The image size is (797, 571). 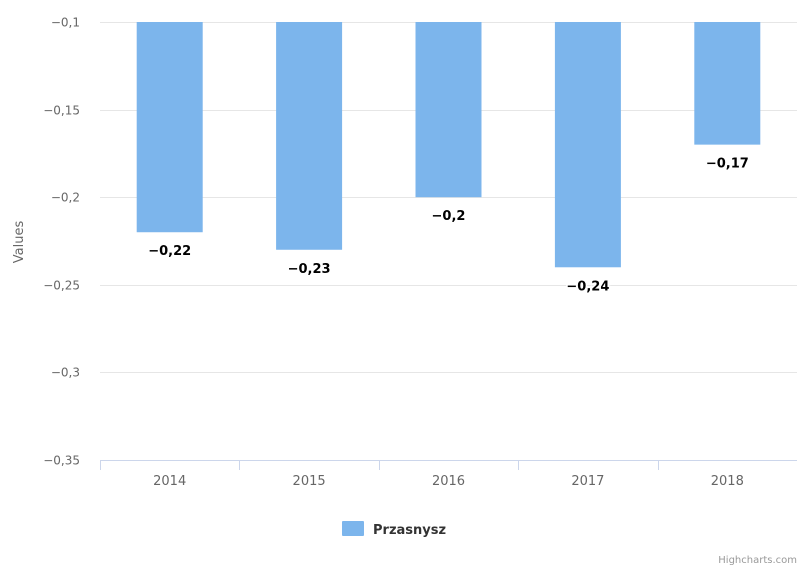 I want to click on data-label: −0,24, so click(x=587, y=286).